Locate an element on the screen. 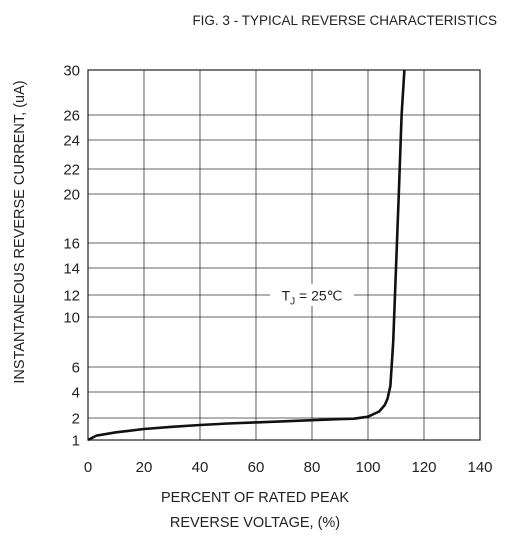 Image resolution: width=510 pixels, height=536 pixels. y-tick-label: 6 is located at coordinates (76, 368).